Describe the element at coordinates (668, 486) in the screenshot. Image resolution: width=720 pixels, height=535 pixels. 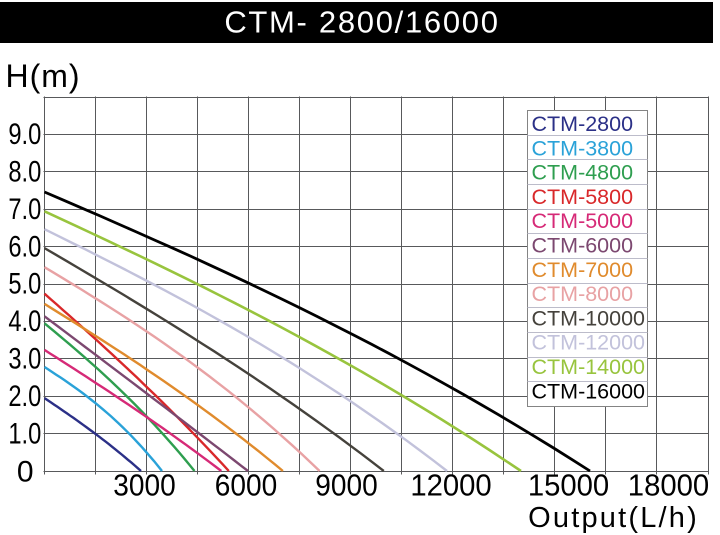
I see `svg-text: 18000` at that location.